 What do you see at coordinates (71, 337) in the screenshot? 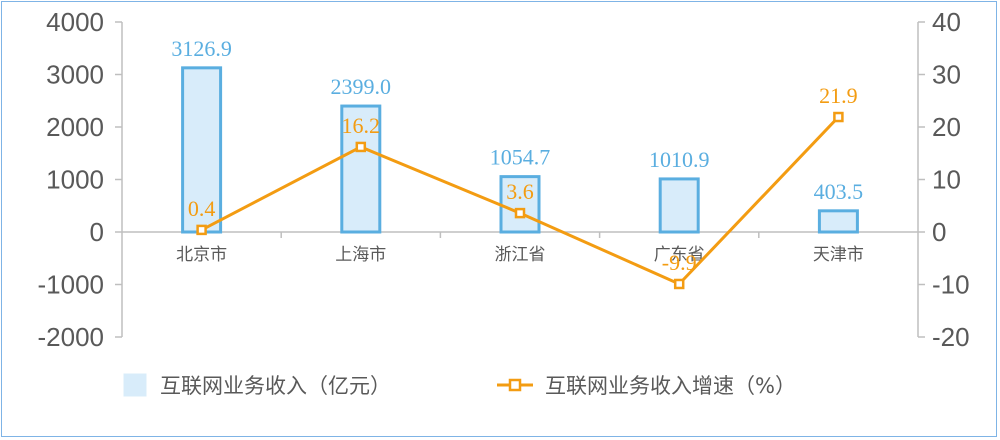
I see `y-left-tick-label: -2000` at bounding box center [71, 337].